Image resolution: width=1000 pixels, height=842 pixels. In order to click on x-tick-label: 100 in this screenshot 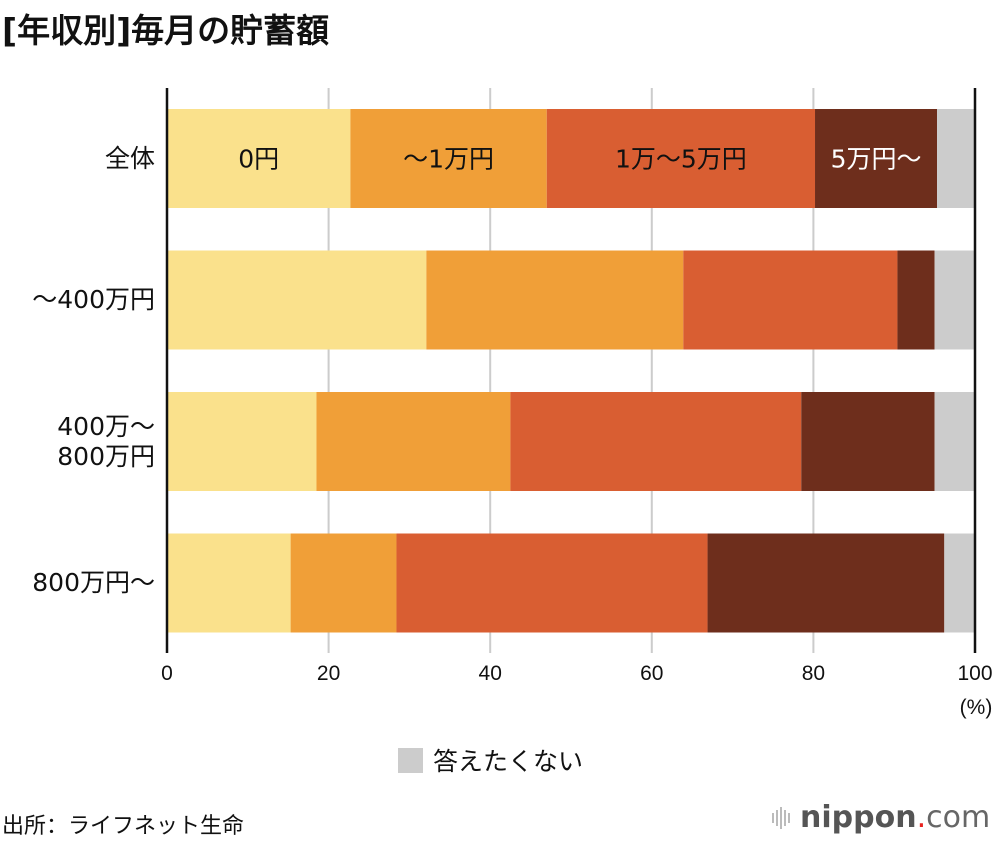, I will do `click(974, 673)`.